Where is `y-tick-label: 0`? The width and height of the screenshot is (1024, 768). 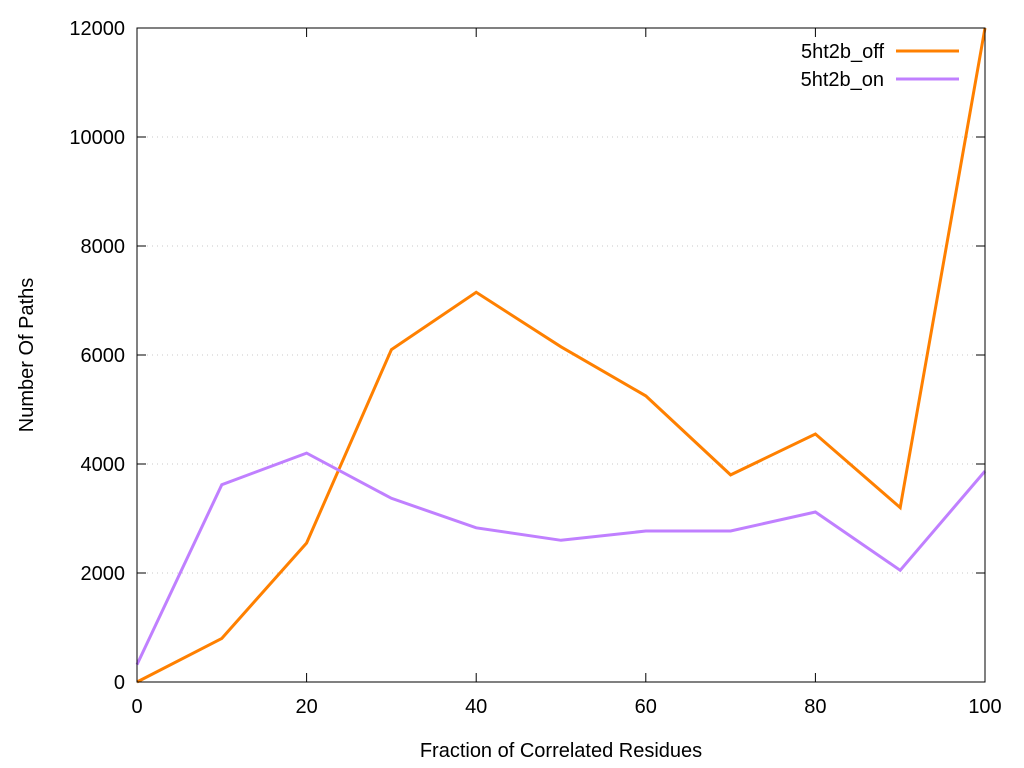
y-tick-label: 0 is located at coordinates (119, 683).